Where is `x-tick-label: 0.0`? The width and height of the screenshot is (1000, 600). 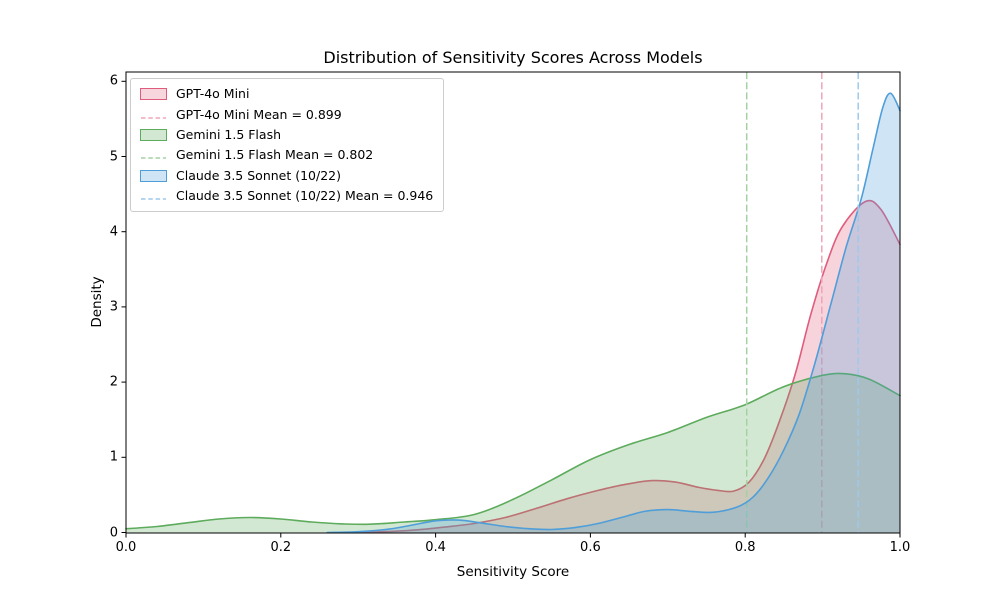 x-tick-label: 0.0 is located at coordinates (126, 547).